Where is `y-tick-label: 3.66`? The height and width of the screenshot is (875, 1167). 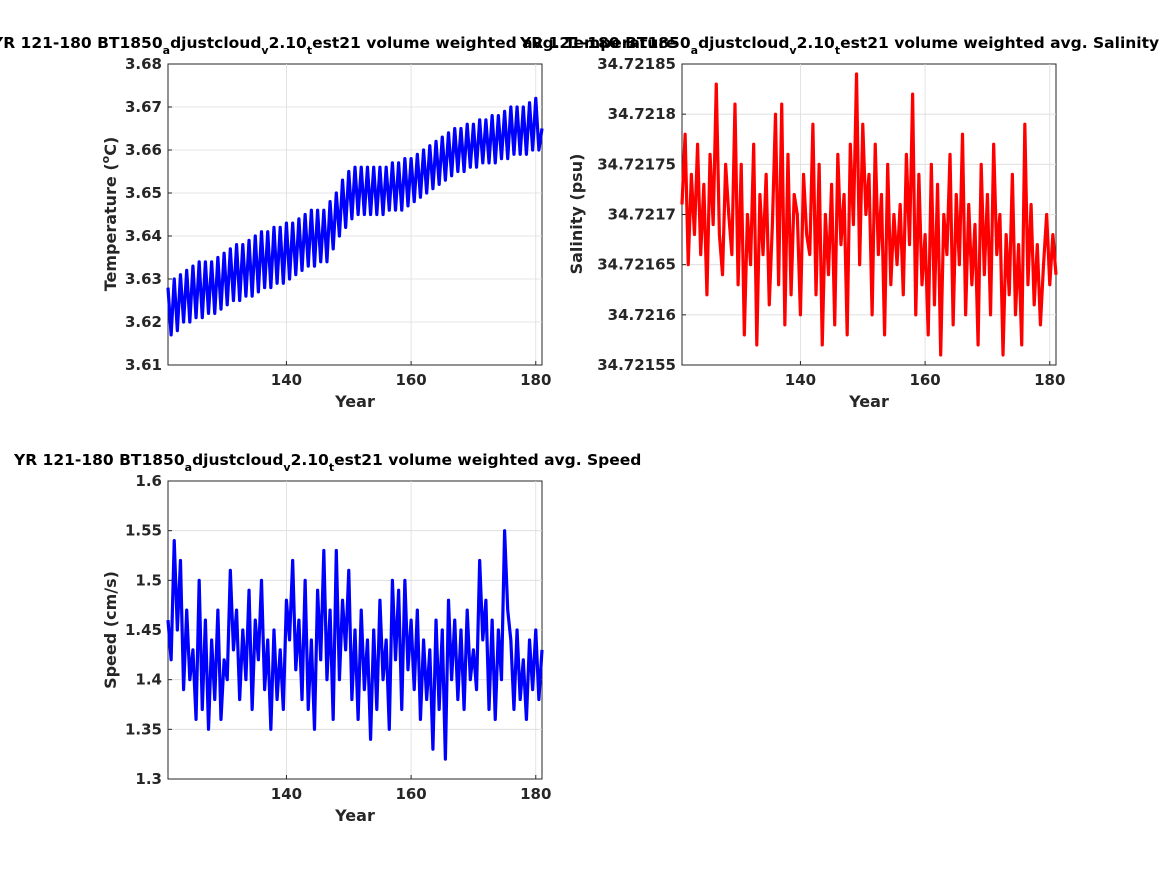 y-tick-label: 3.66 is located at coordinates (143, 150).